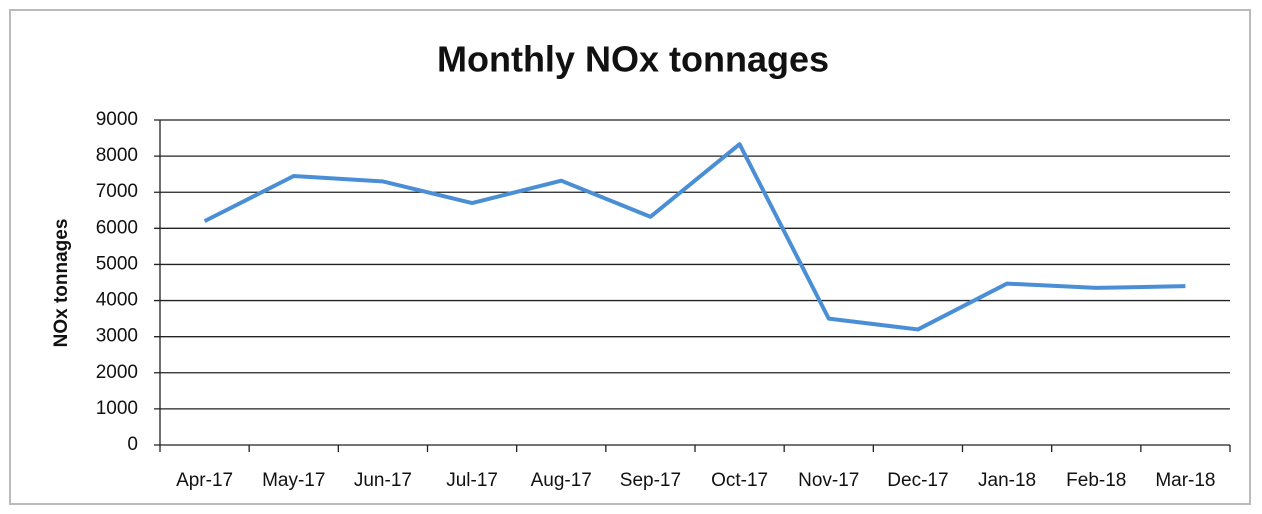  I want to click on x-tick-label: Mar-18, so click(1185, 480).